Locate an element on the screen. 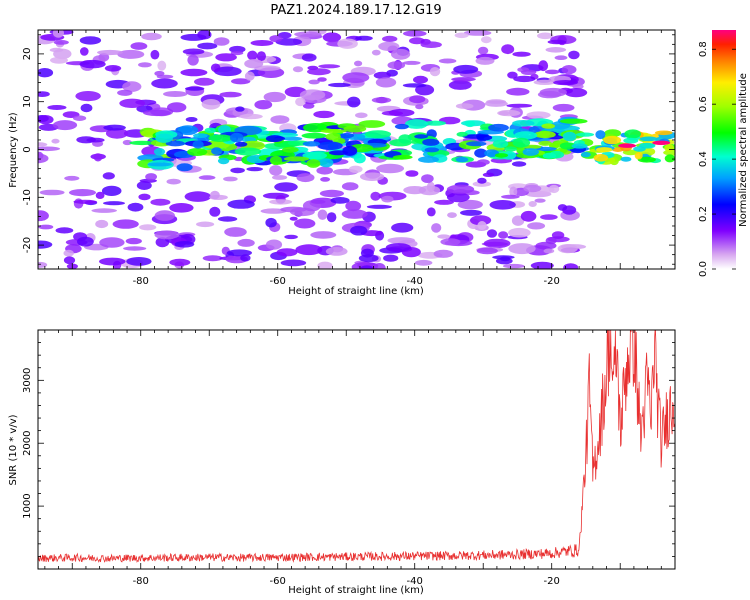 The image size is (750, 600). y-tick-label: 20 is located at coordinates (27, 54).